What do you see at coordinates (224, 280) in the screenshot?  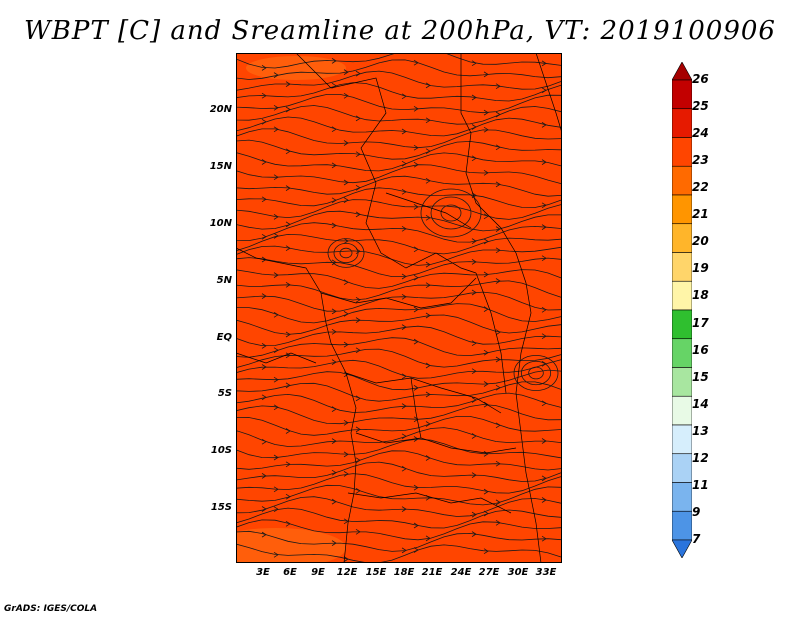 I see `lat-label: 5N` at bounding box center [224, 280].